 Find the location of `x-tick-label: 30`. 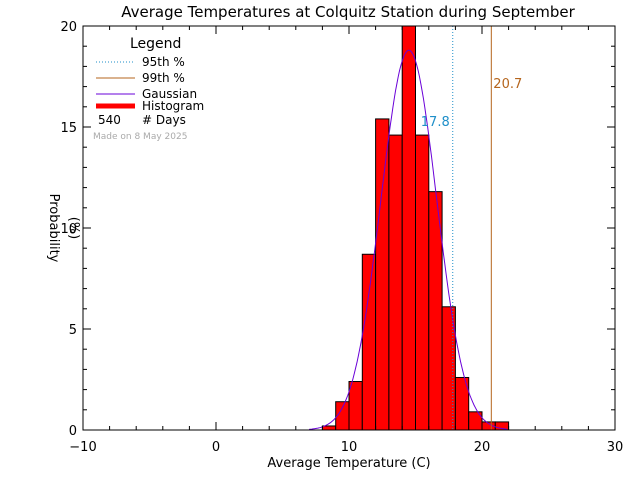

x-tick-label: 30 is located at coordinates (615, 447).